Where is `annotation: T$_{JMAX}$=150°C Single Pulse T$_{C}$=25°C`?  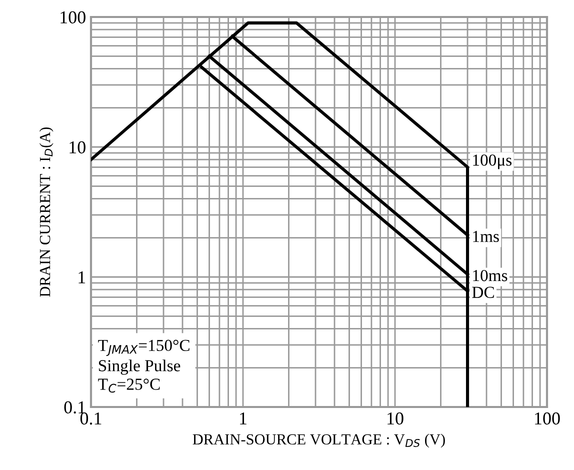 annotation: T$_{JMAX}$=150°C Single Pulse T$_{C}$=25°C is located at coordinates (144, 366).